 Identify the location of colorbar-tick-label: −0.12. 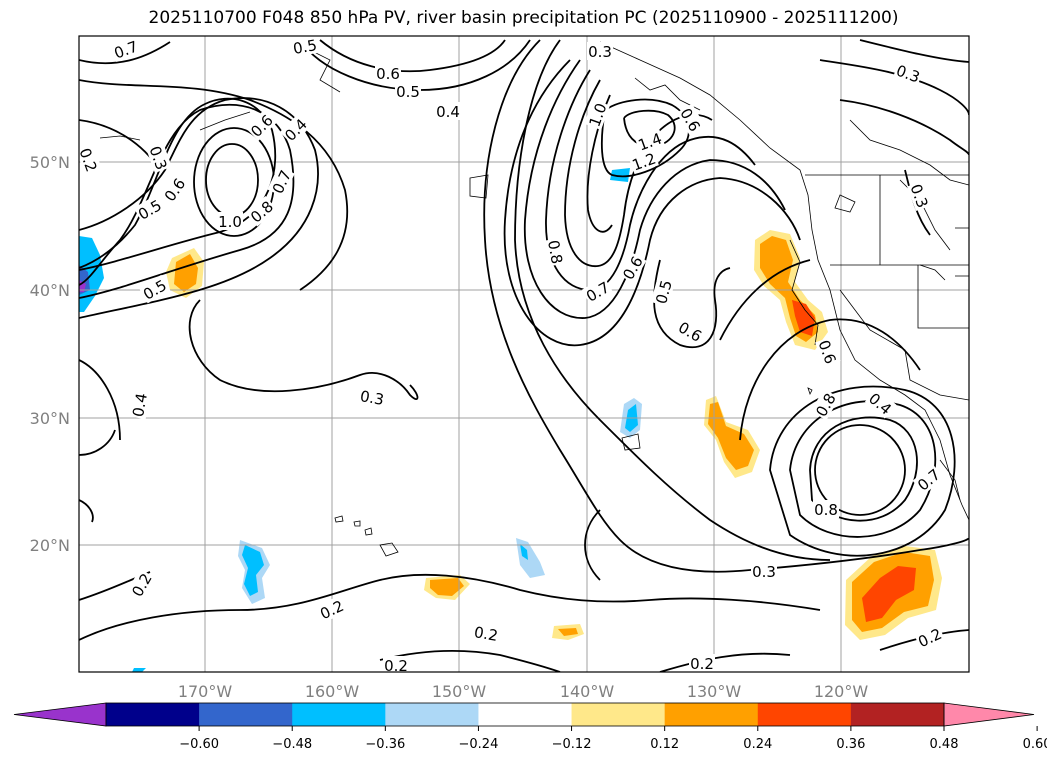
(572, 744).